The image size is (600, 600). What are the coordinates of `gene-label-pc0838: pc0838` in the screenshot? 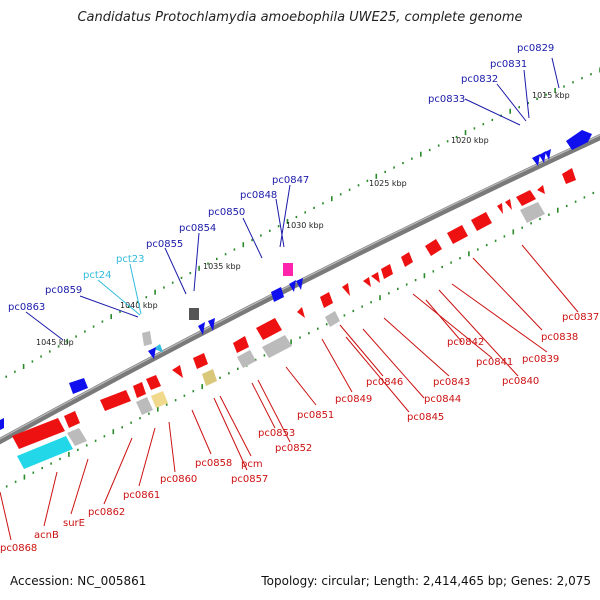 It's located at (559, 337).